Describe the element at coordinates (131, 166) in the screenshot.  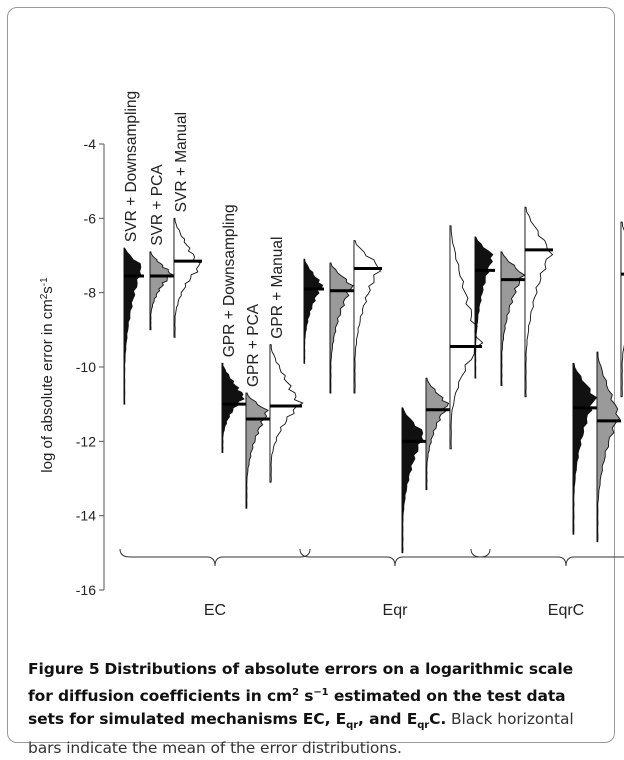
I see `series-label: SVR + Downsampling` at that location.